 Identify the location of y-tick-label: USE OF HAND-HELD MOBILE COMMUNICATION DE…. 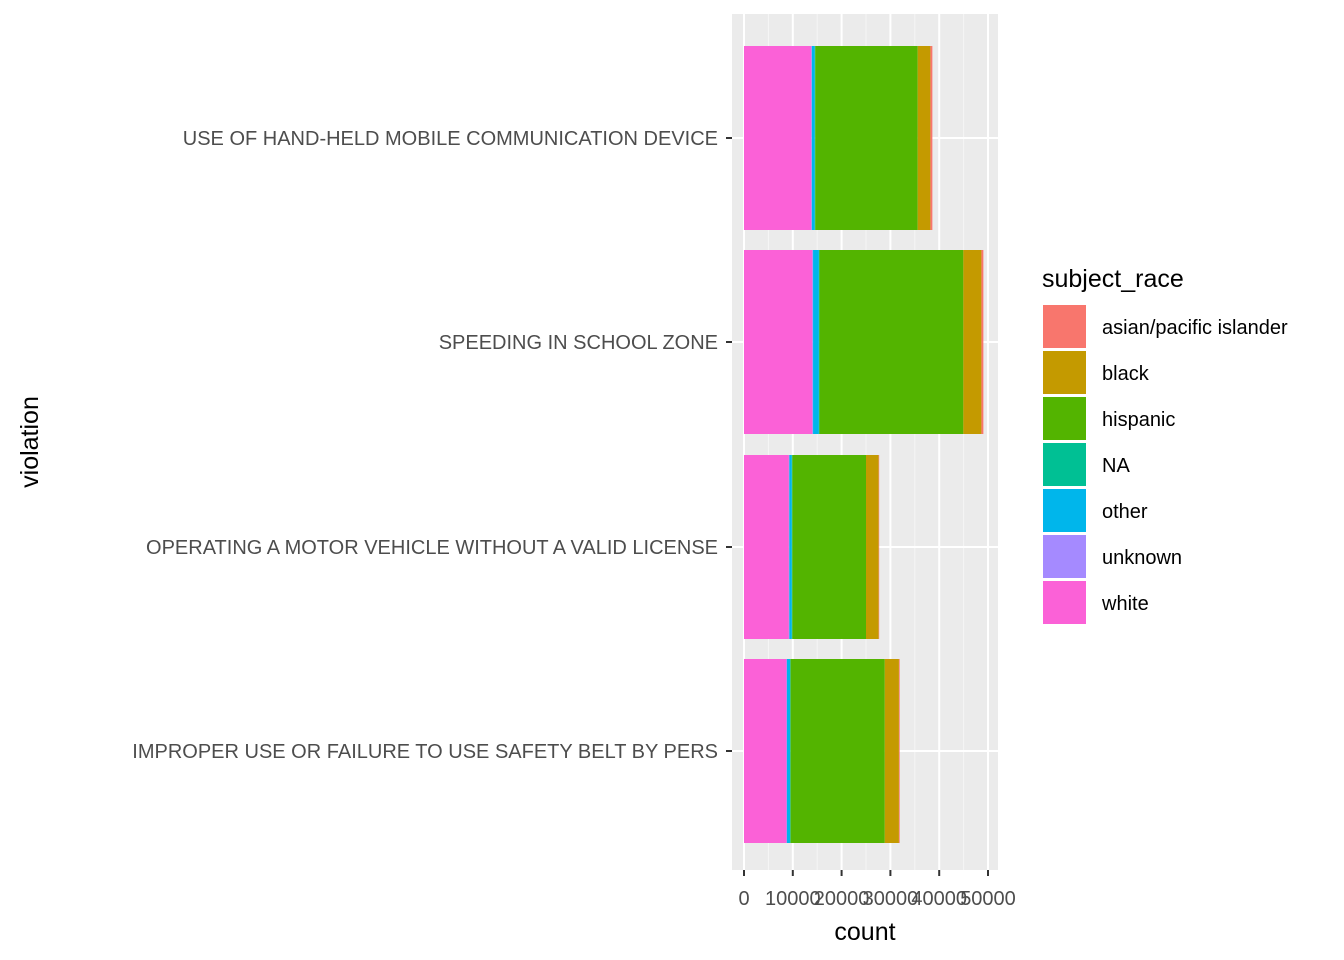
(450, 139).